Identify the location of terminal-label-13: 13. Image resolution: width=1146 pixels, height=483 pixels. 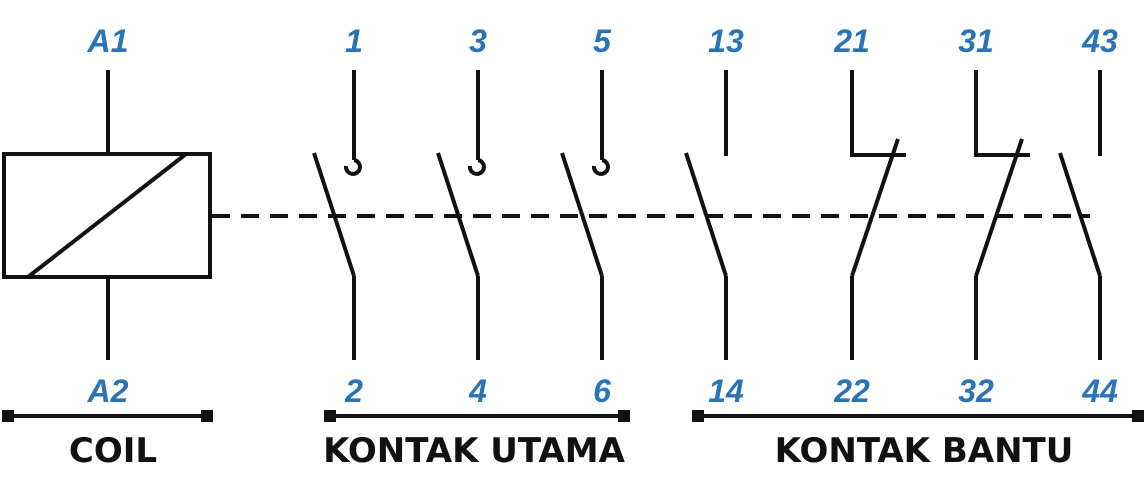
(726, 41).